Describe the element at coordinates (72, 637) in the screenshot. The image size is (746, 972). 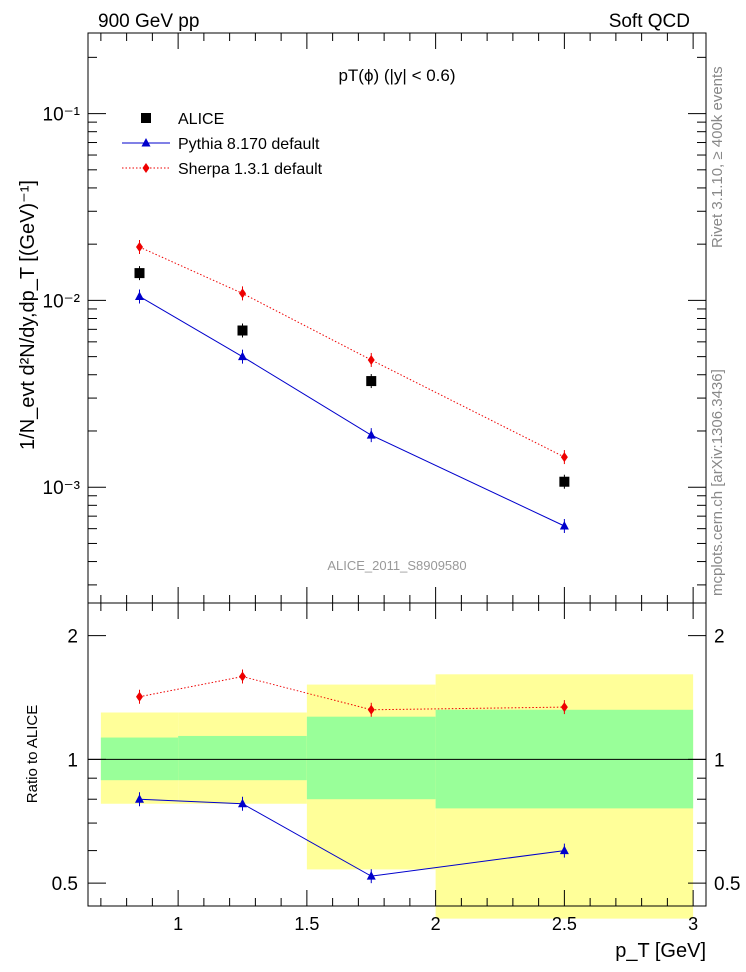
I see `ratio-y-tick-label-left: 2` at that location.